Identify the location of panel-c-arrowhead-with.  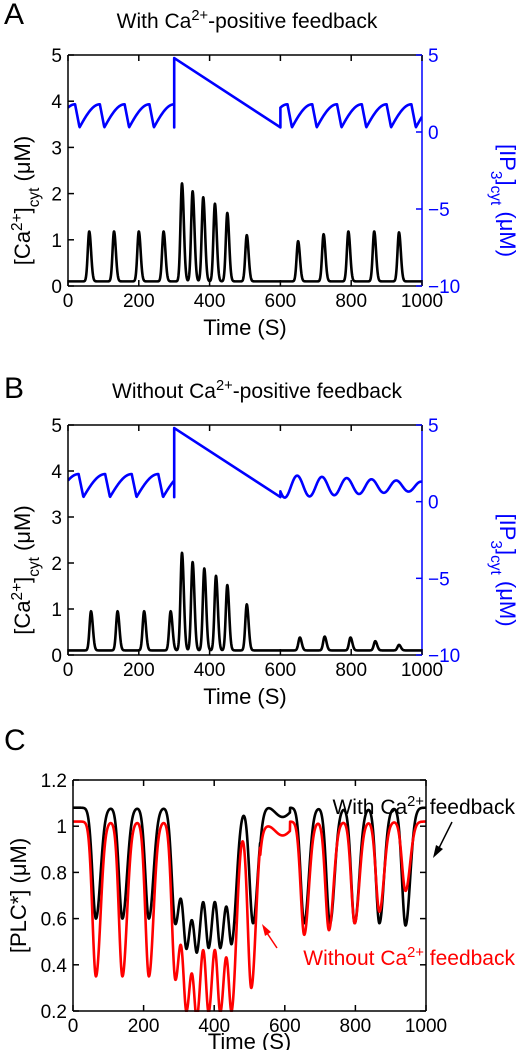
(438, 851).